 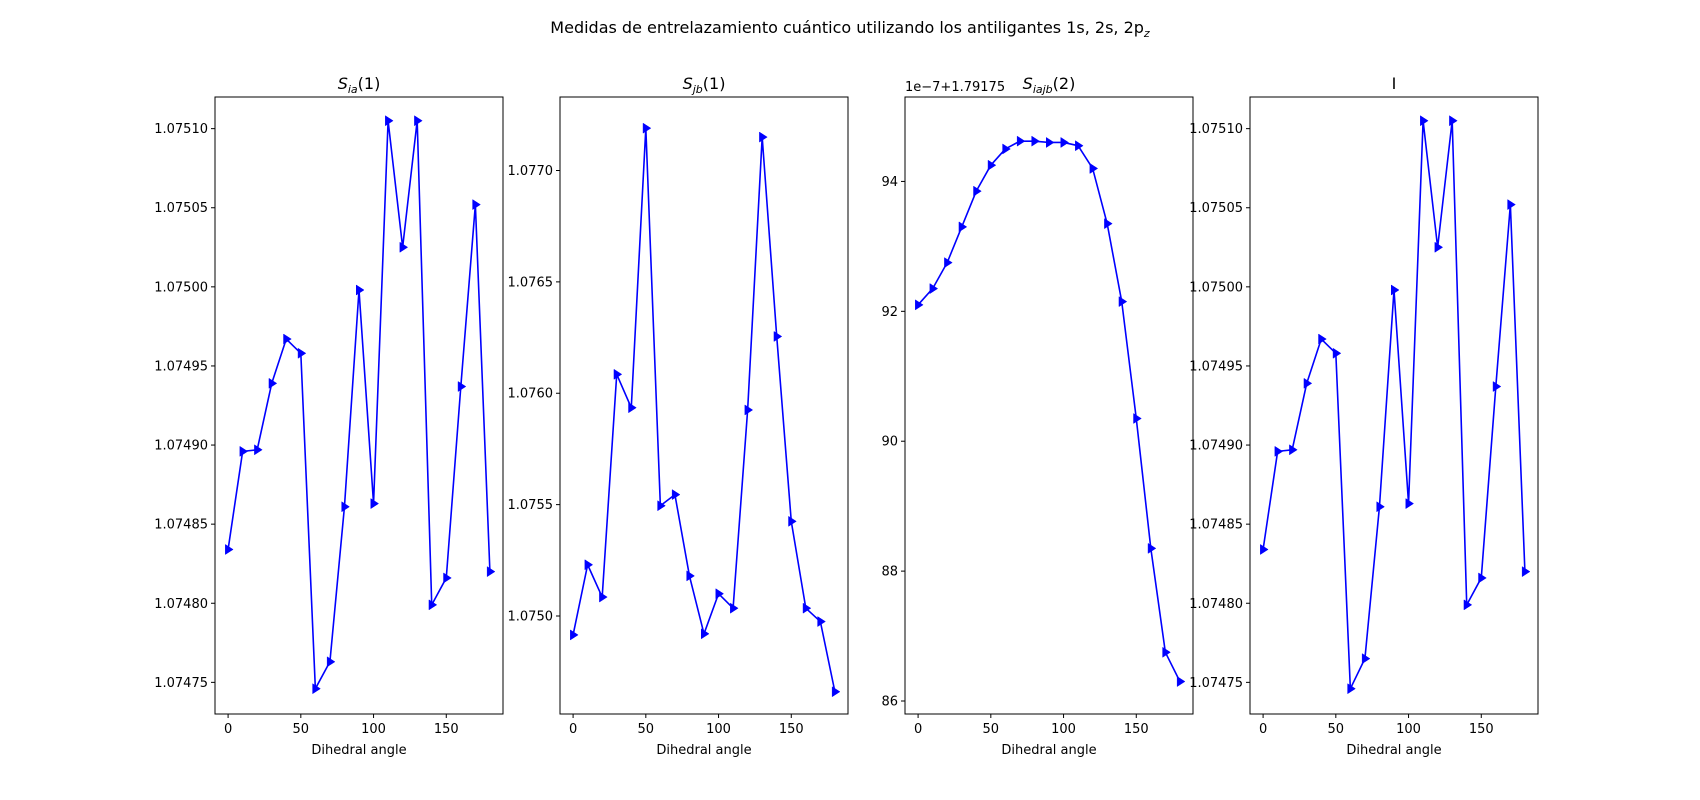 I want to click on y-offset-text: 1e−7+1.79175, so click(x=955, y=87).